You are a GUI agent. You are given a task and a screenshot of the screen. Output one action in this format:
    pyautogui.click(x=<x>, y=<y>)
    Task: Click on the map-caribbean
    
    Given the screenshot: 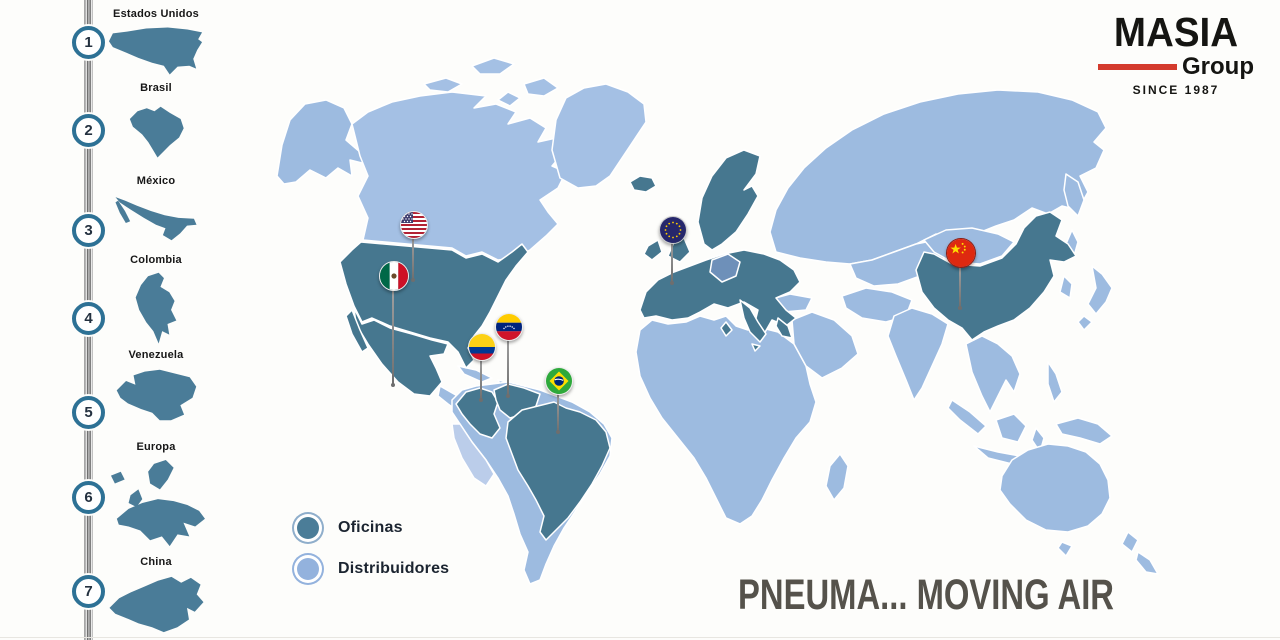 What is the action you would take?
    pyautogui.click(x=475, y=374)
    